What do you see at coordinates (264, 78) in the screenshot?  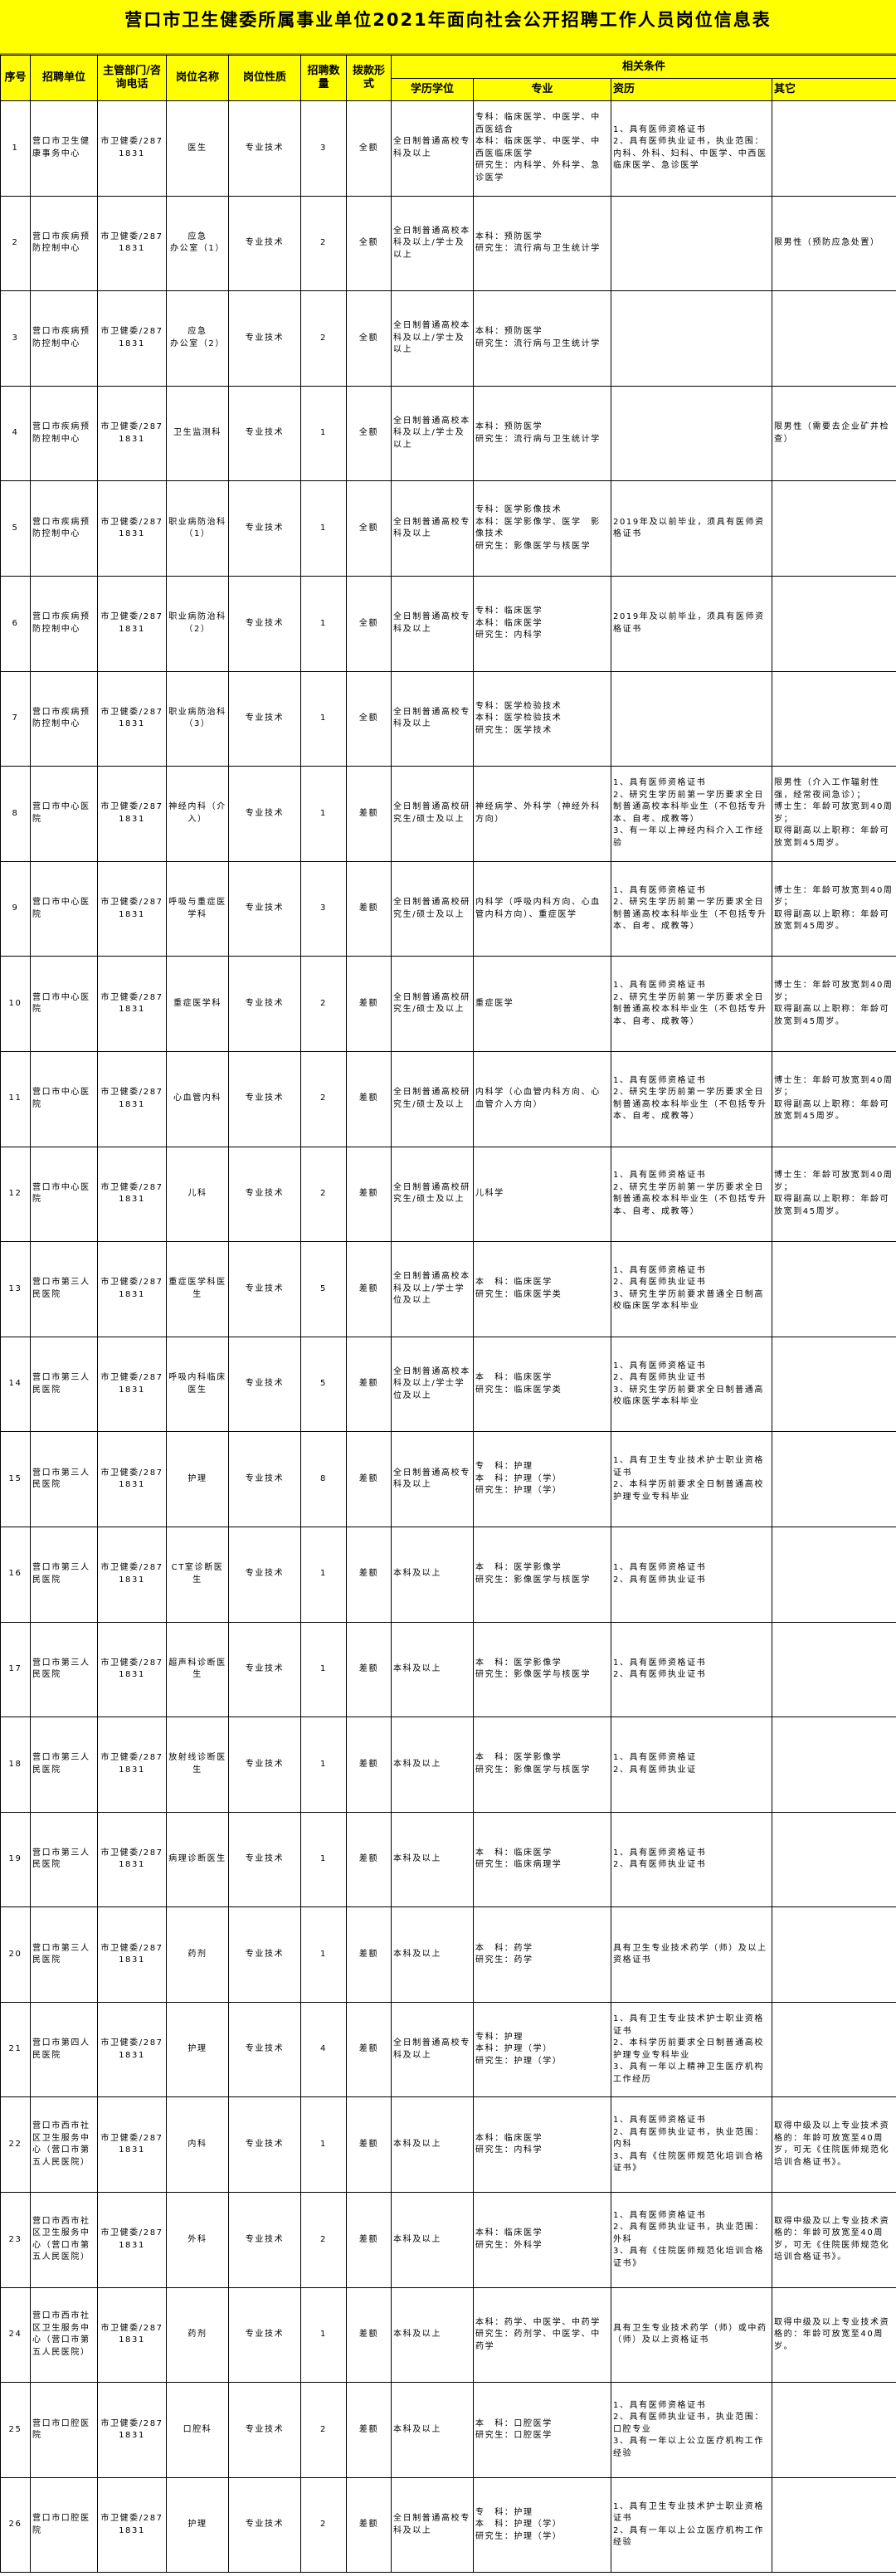 I see `header-nature: 岗位性质` at bounding box center [264, 78].